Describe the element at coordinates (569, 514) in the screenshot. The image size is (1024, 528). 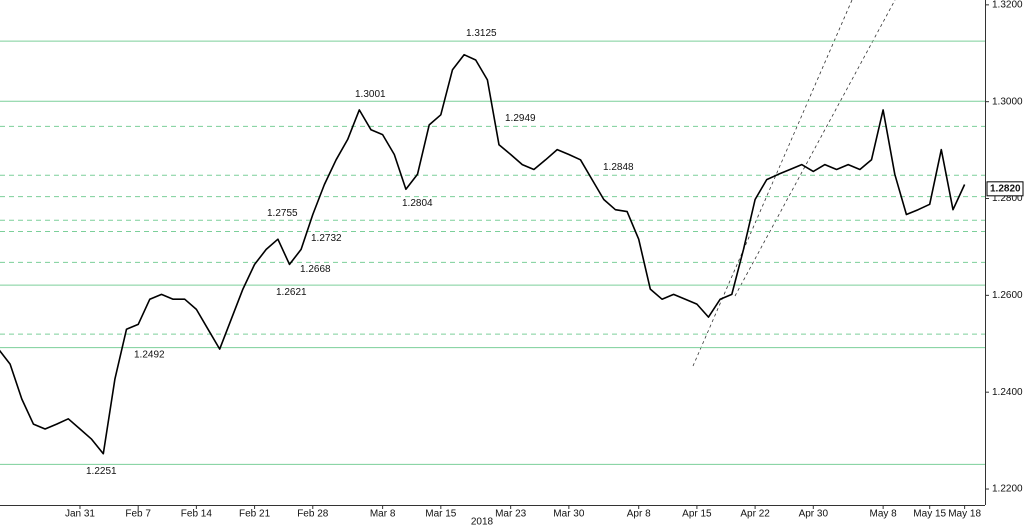
I see `x-tick-label: Mar 30` at that location.